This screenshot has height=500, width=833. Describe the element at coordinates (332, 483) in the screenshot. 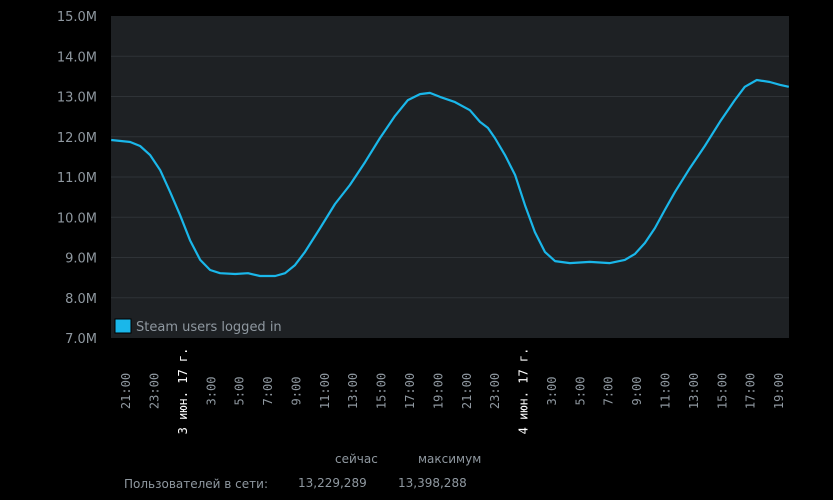

I see `stats-now-value: 13,229,289` at that location.